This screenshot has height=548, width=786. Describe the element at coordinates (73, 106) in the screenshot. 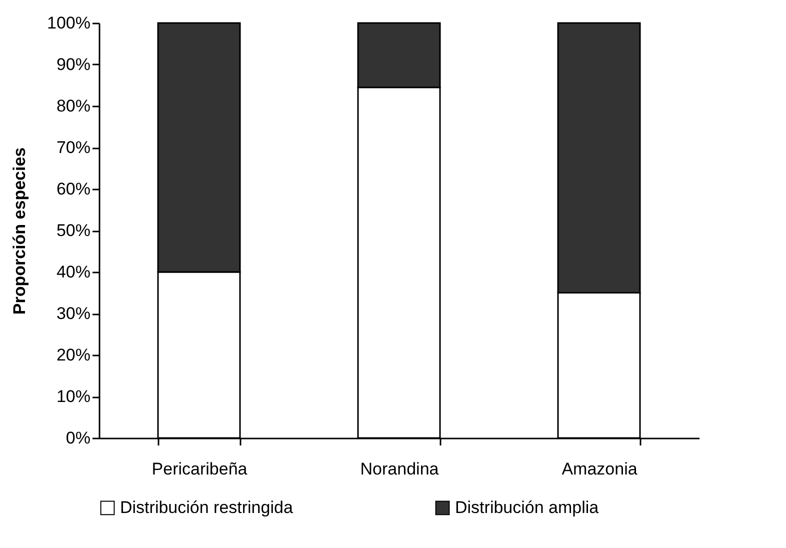

I see `y-tick-label: 80%` at that location.